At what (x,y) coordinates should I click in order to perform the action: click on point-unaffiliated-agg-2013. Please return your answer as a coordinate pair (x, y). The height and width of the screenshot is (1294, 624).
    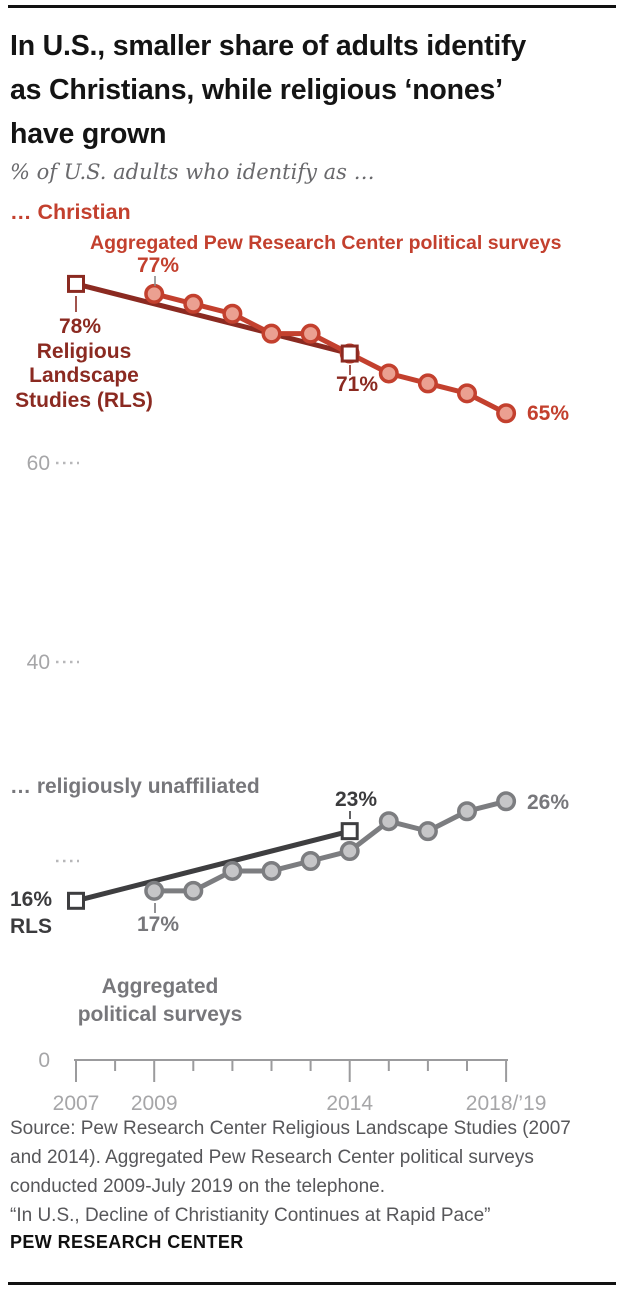
    Looking at the image, I should click on (310, 861).